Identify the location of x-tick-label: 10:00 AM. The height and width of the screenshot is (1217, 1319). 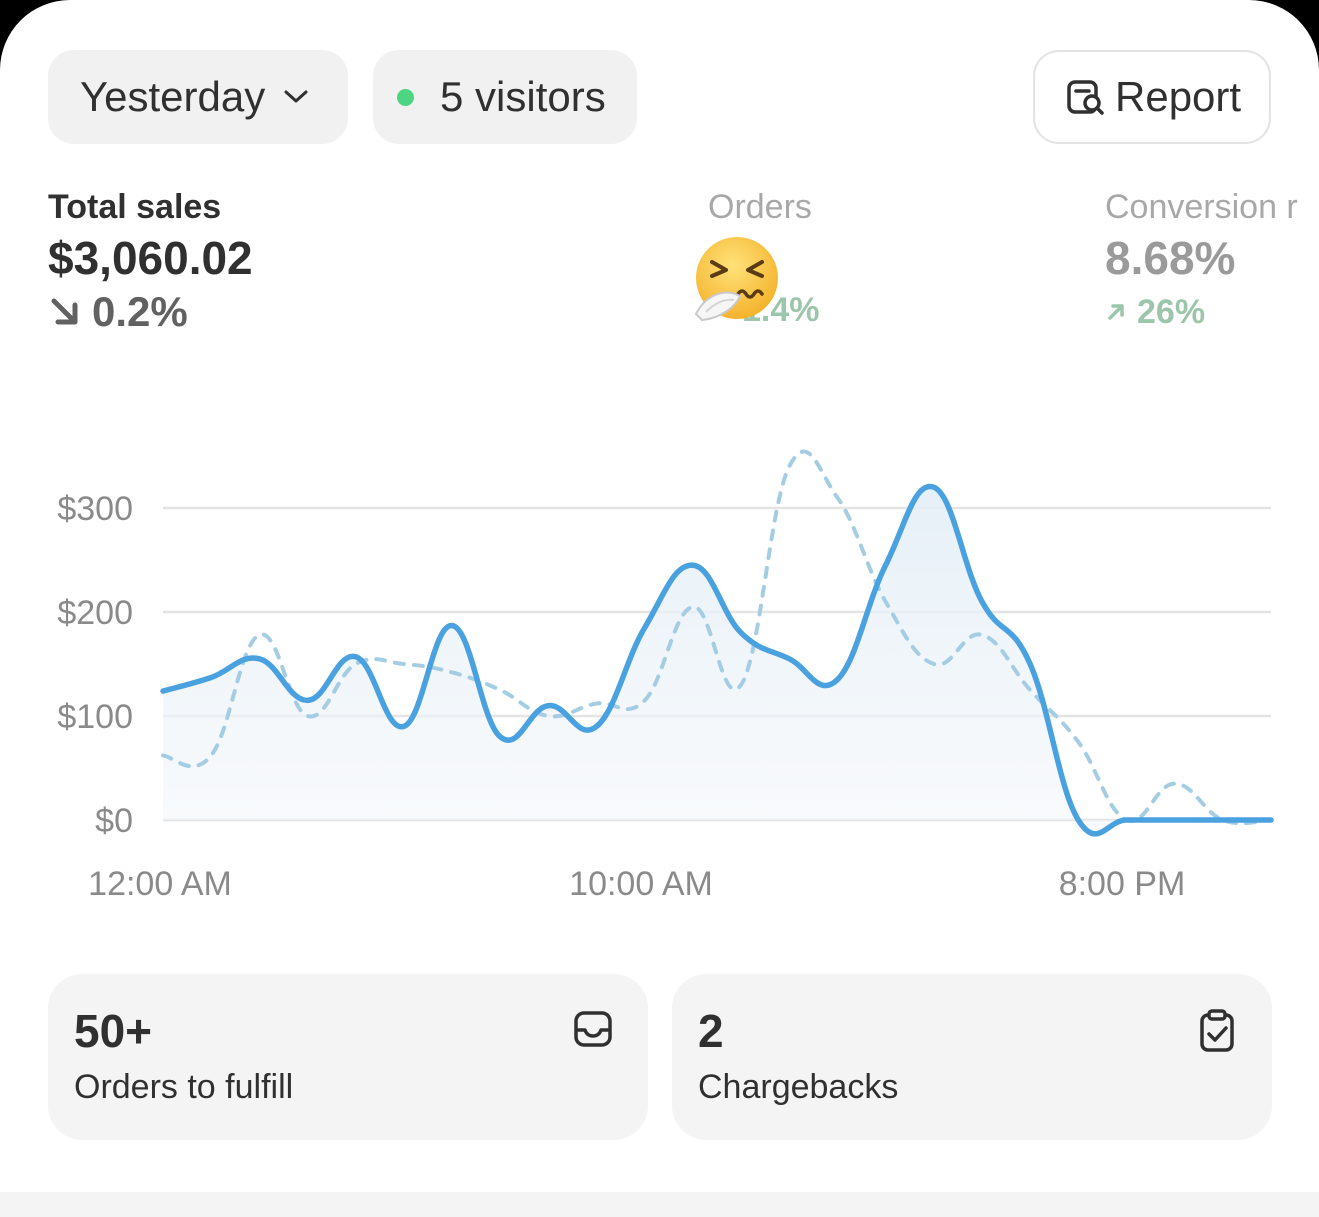
(641, 884).